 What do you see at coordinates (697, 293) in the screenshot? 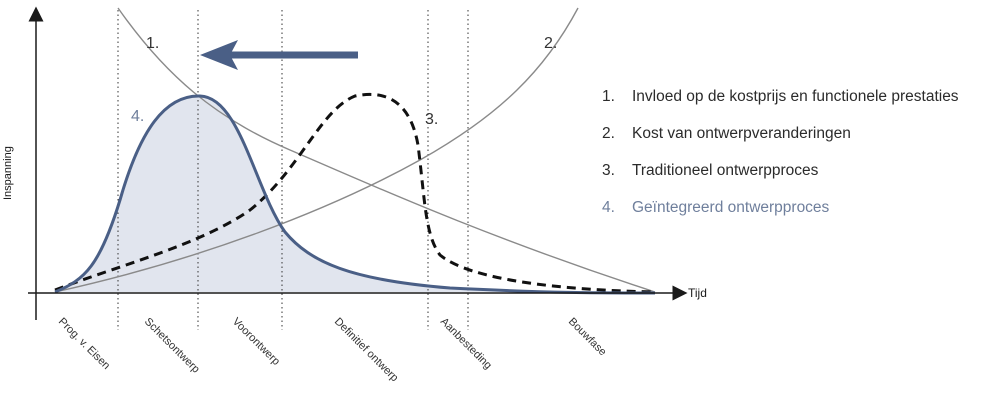
I see `x-axis-label: Tijd` at bounding box center [697, 293].